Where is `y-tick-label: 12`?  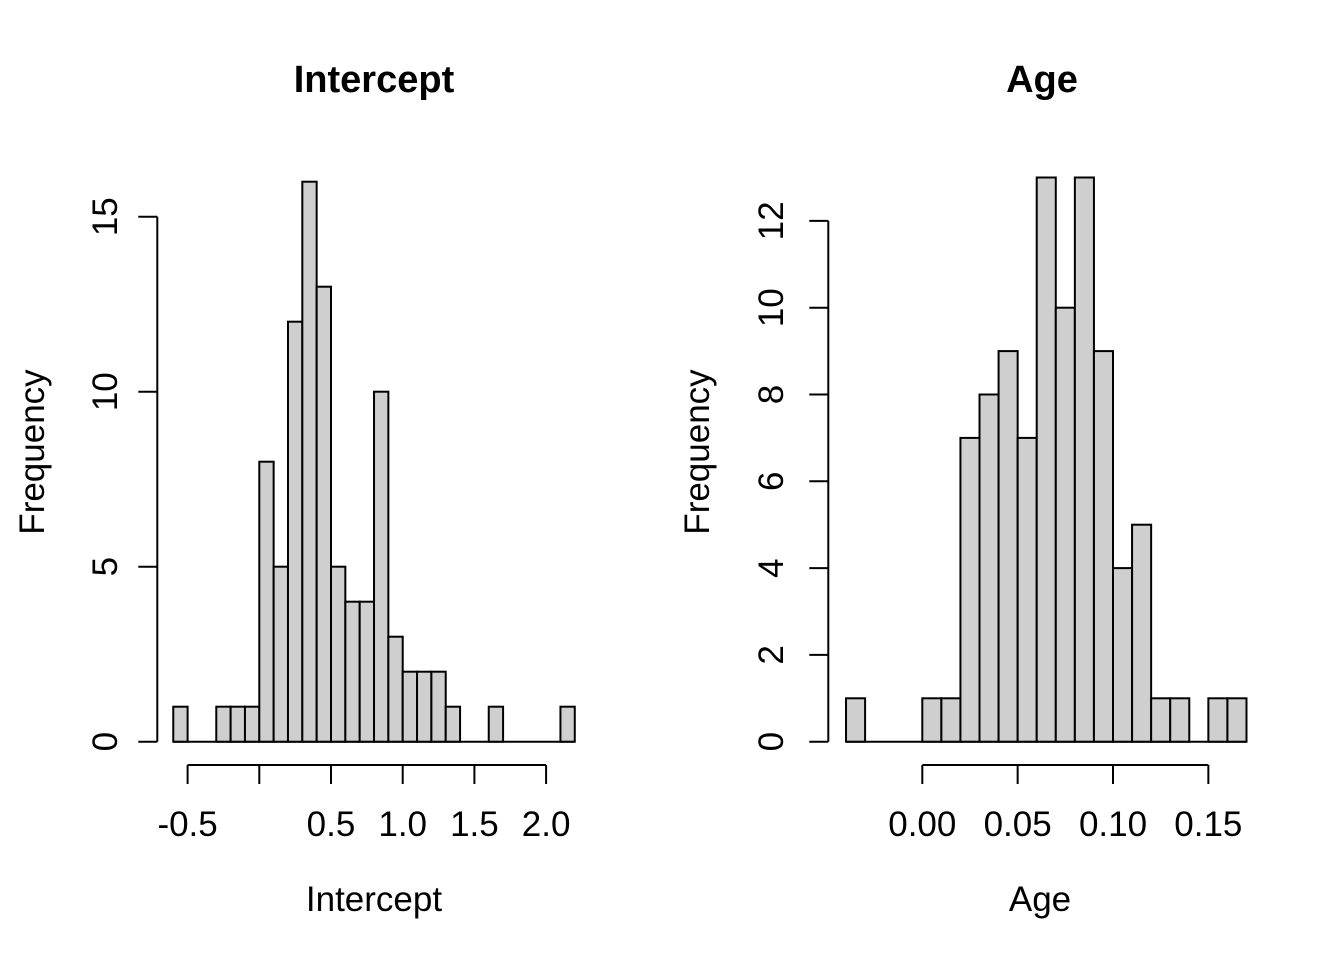 y-tick-label: 12 is located at coordinates (771, 220).